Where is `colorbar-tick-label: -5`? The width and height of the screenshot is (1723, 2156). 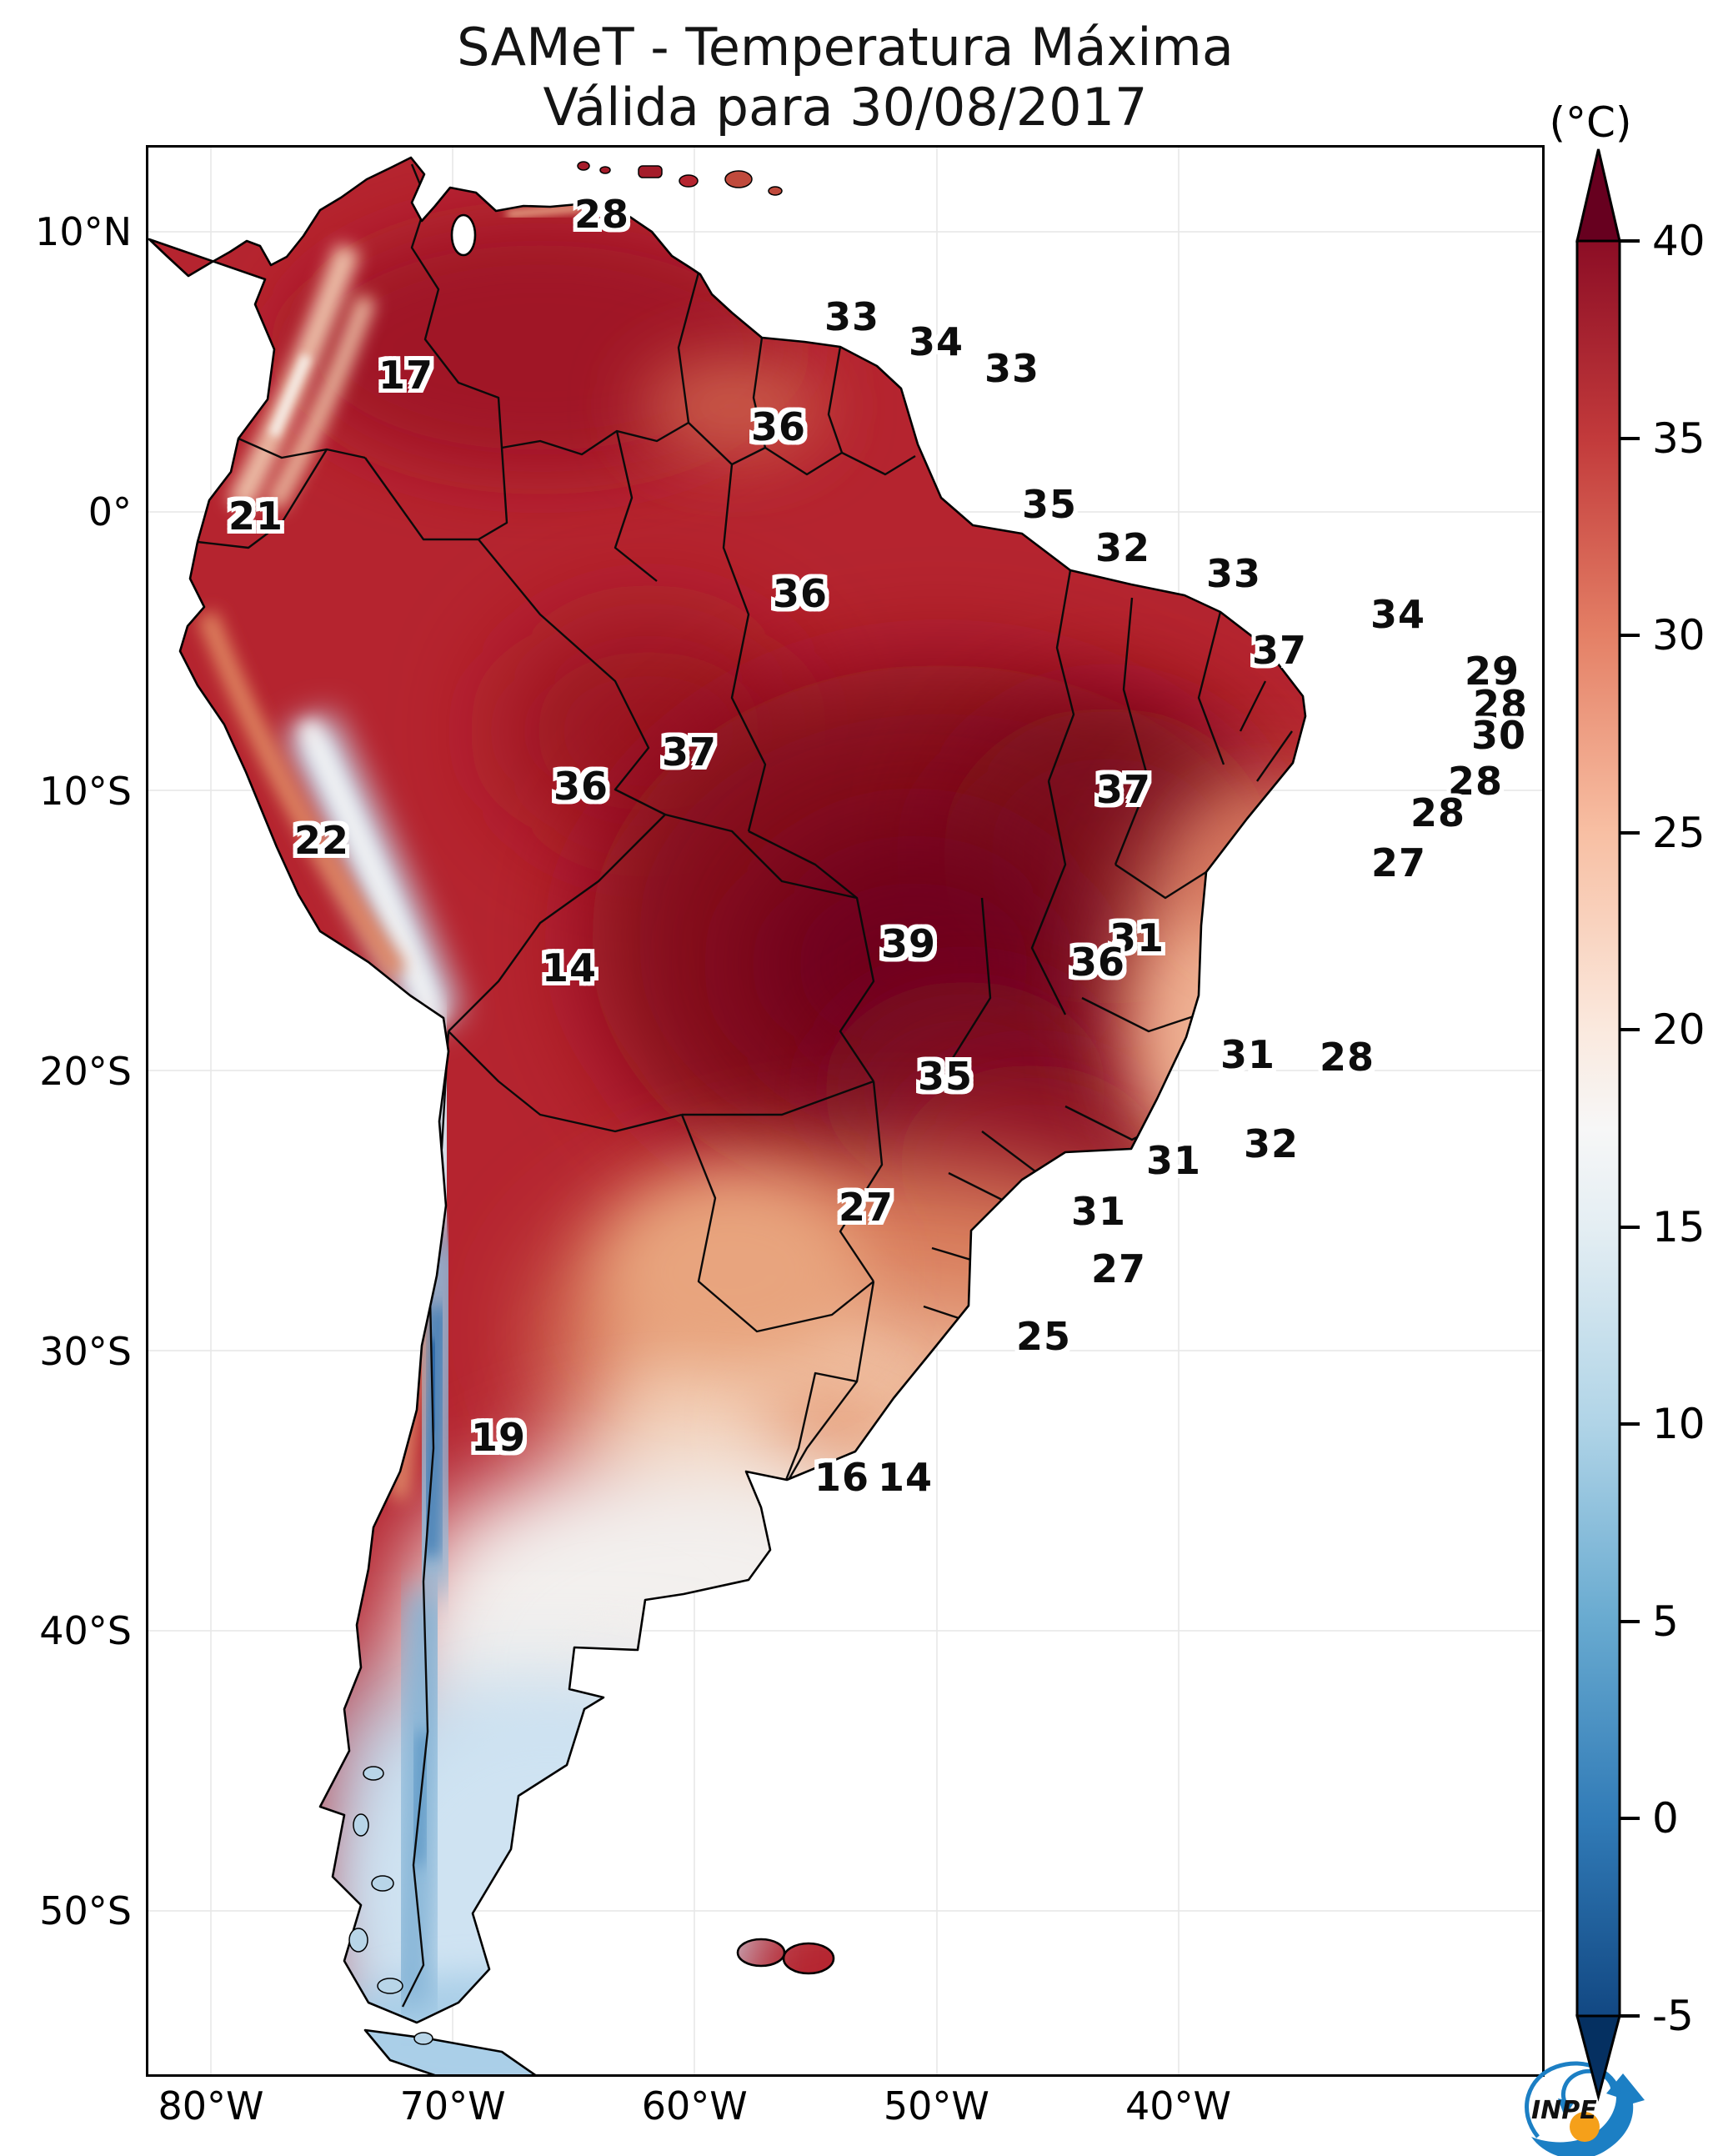 colorbar-tick-label: -5 is located at coordinates (1673, 2016).